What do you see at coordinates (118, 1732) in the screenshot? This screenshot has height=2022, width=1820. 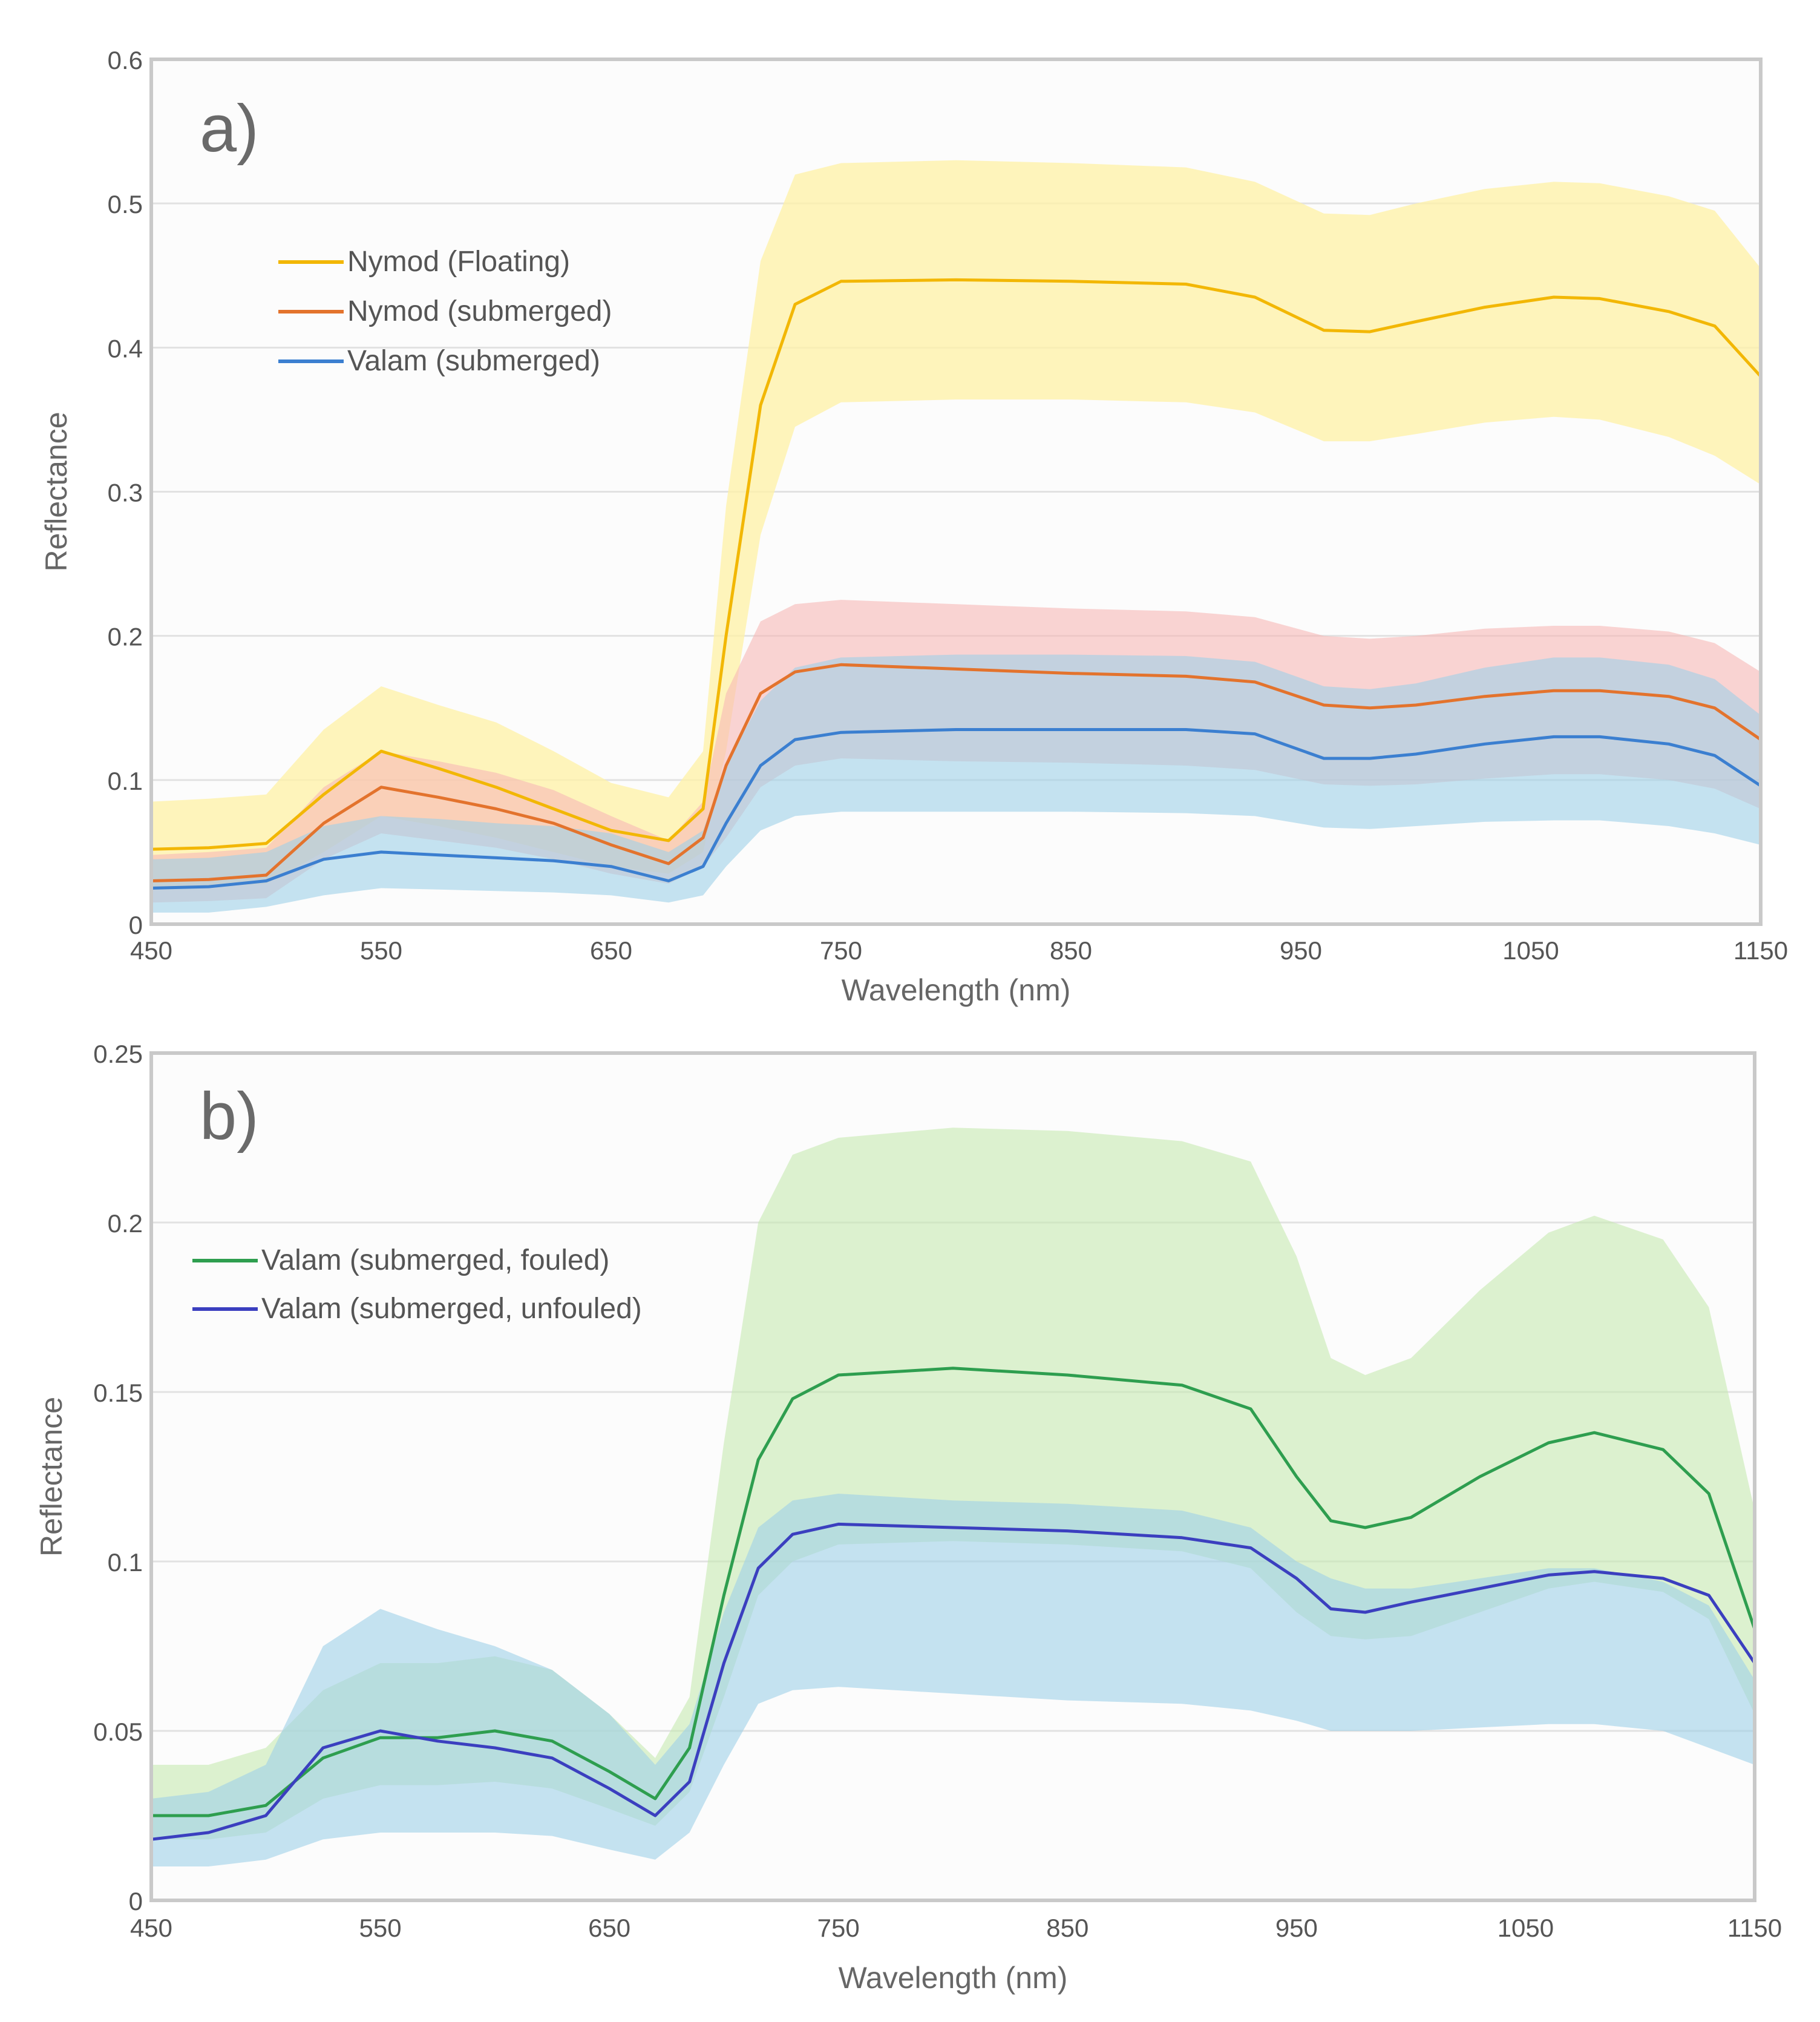 I see `chart-b-ytick-label: 0.05` at bounding box center [118, 1732].